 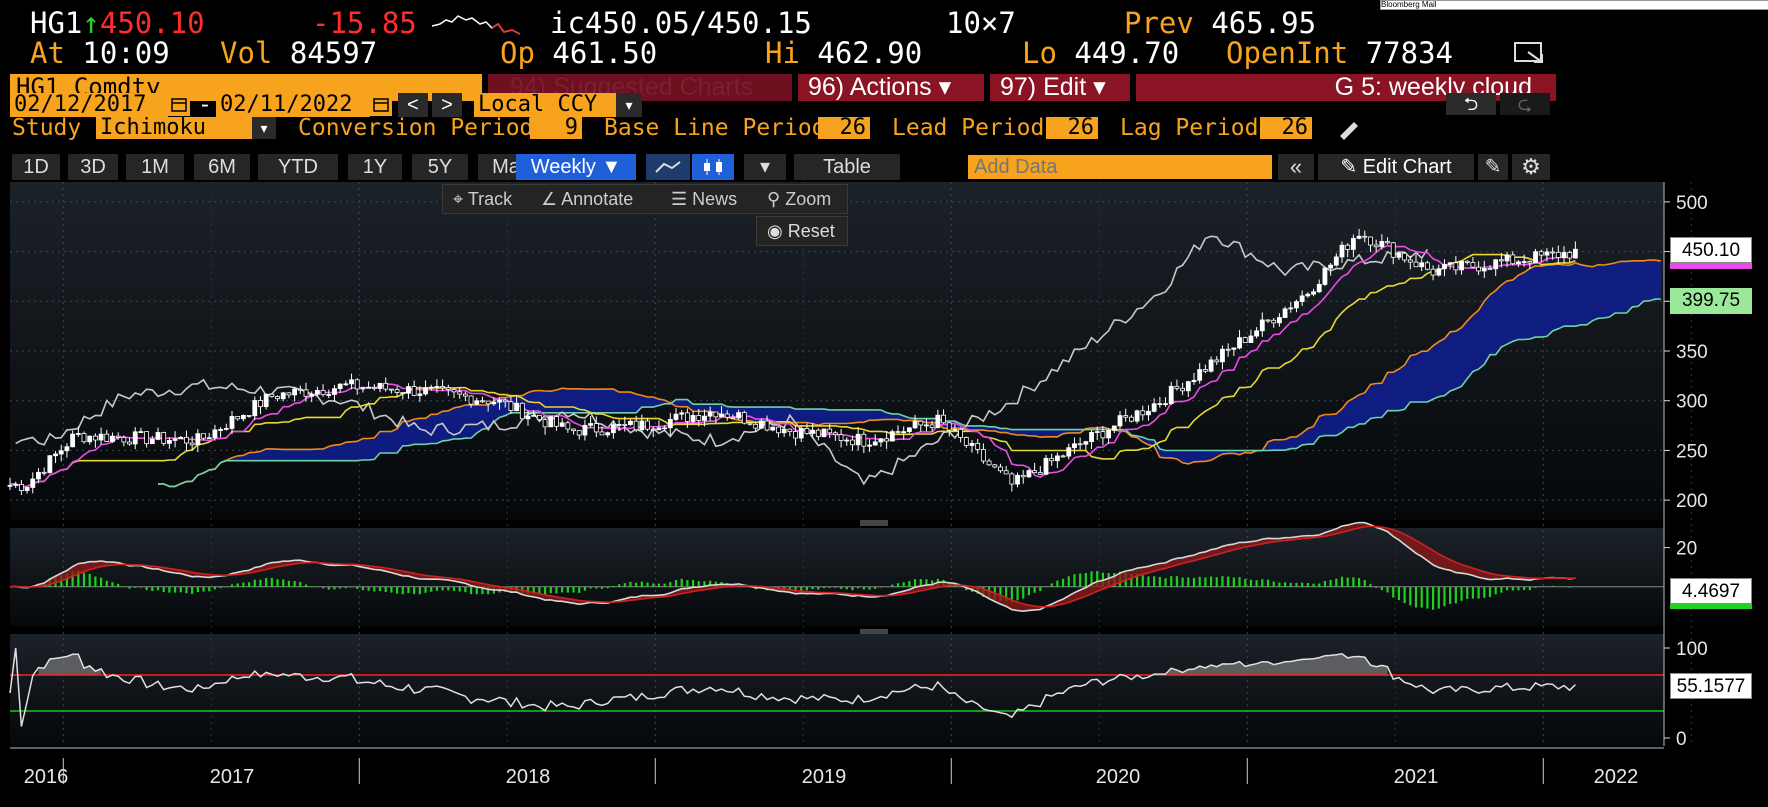 What do you see at coordinates (870, 53) in the screenshot?
I see `hi-value: 462.90` at bounding box center [870, 53].